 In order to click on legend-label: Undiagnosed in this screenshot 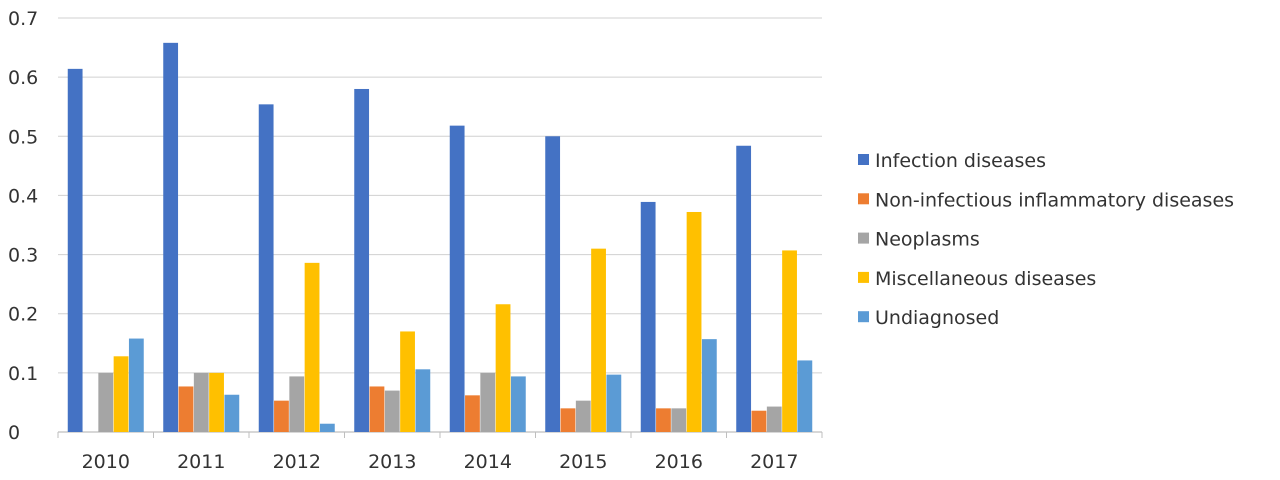, I will do `click(937, 318)`.